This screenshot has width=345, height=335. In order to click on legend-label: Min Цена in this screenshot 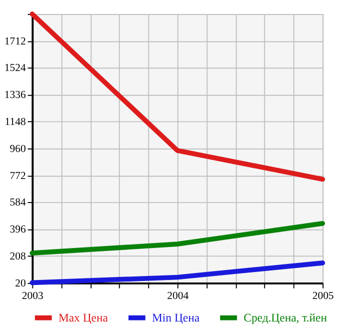, I will do `click(176, 318)`.